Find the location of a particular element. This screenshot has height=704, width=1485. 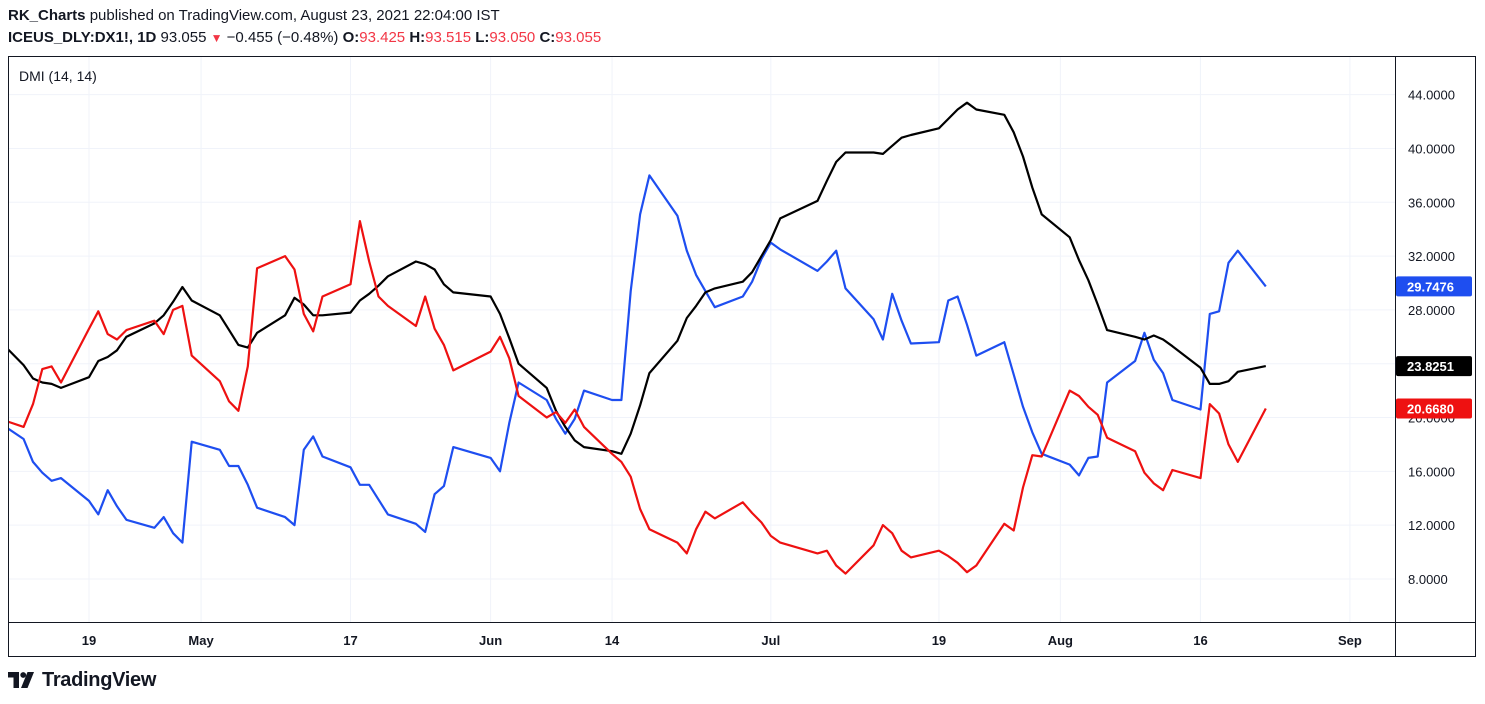

last-price: 93.055 is located at coordinates (183, 37).